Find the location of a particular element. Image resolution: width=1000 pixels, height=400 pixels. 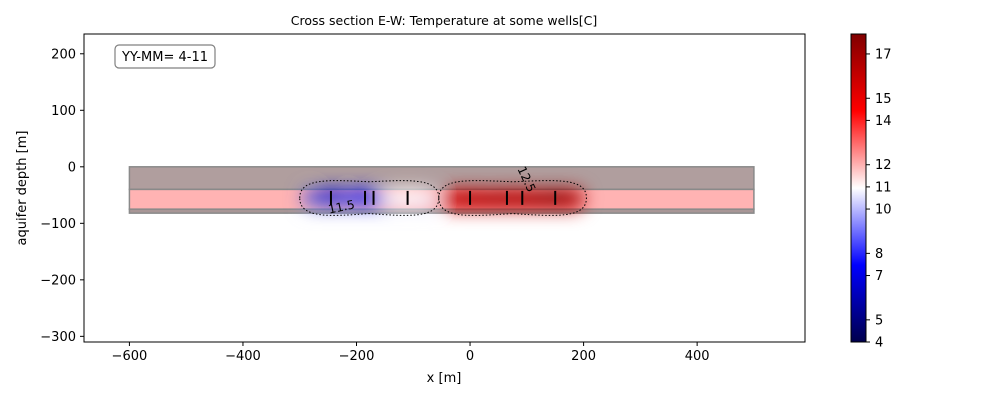

colorbar: 4 5 7 8 10 11 12 14 15 17 is located at coordinates (871, 192).